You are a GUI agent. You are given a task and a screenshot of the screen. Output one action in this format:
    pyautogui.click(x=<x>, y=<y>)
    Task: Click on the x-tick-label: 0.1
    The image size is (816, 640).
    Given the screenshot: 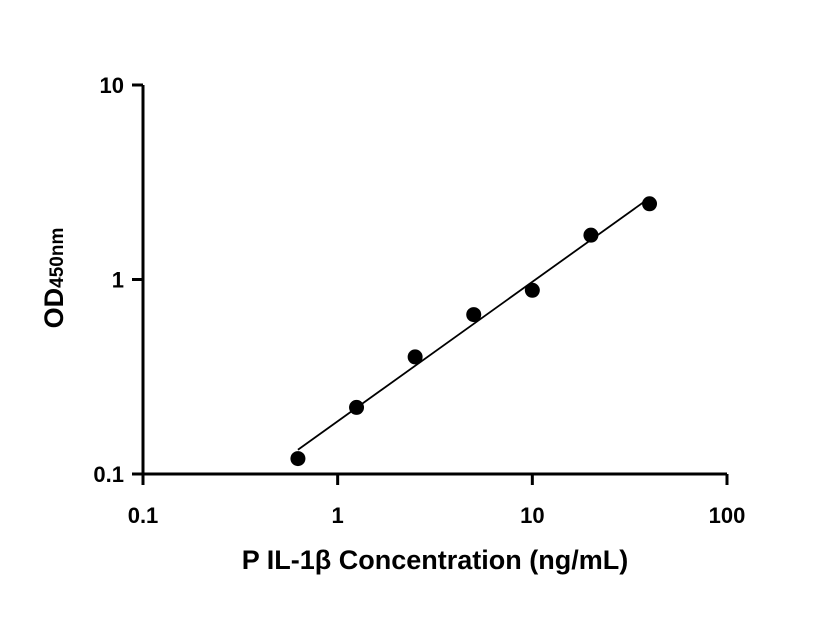 What is the action you would take?
    pyautogui.click(x=143, y=515)
    